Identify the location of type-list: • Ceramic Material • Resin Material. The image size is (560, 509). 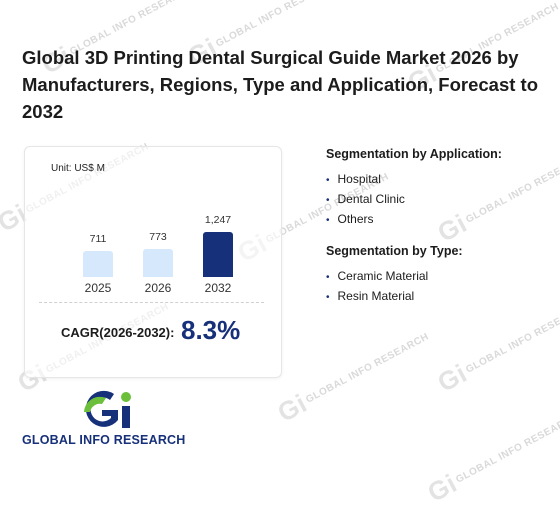
(377, 289).